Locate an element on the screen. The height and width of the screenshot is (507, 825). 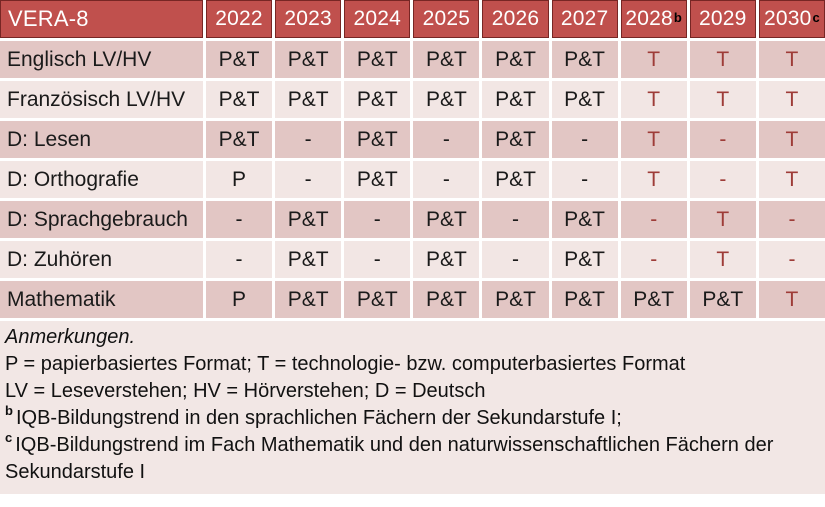
year-header-cell: 2026 is located at coordinates (515, 19).